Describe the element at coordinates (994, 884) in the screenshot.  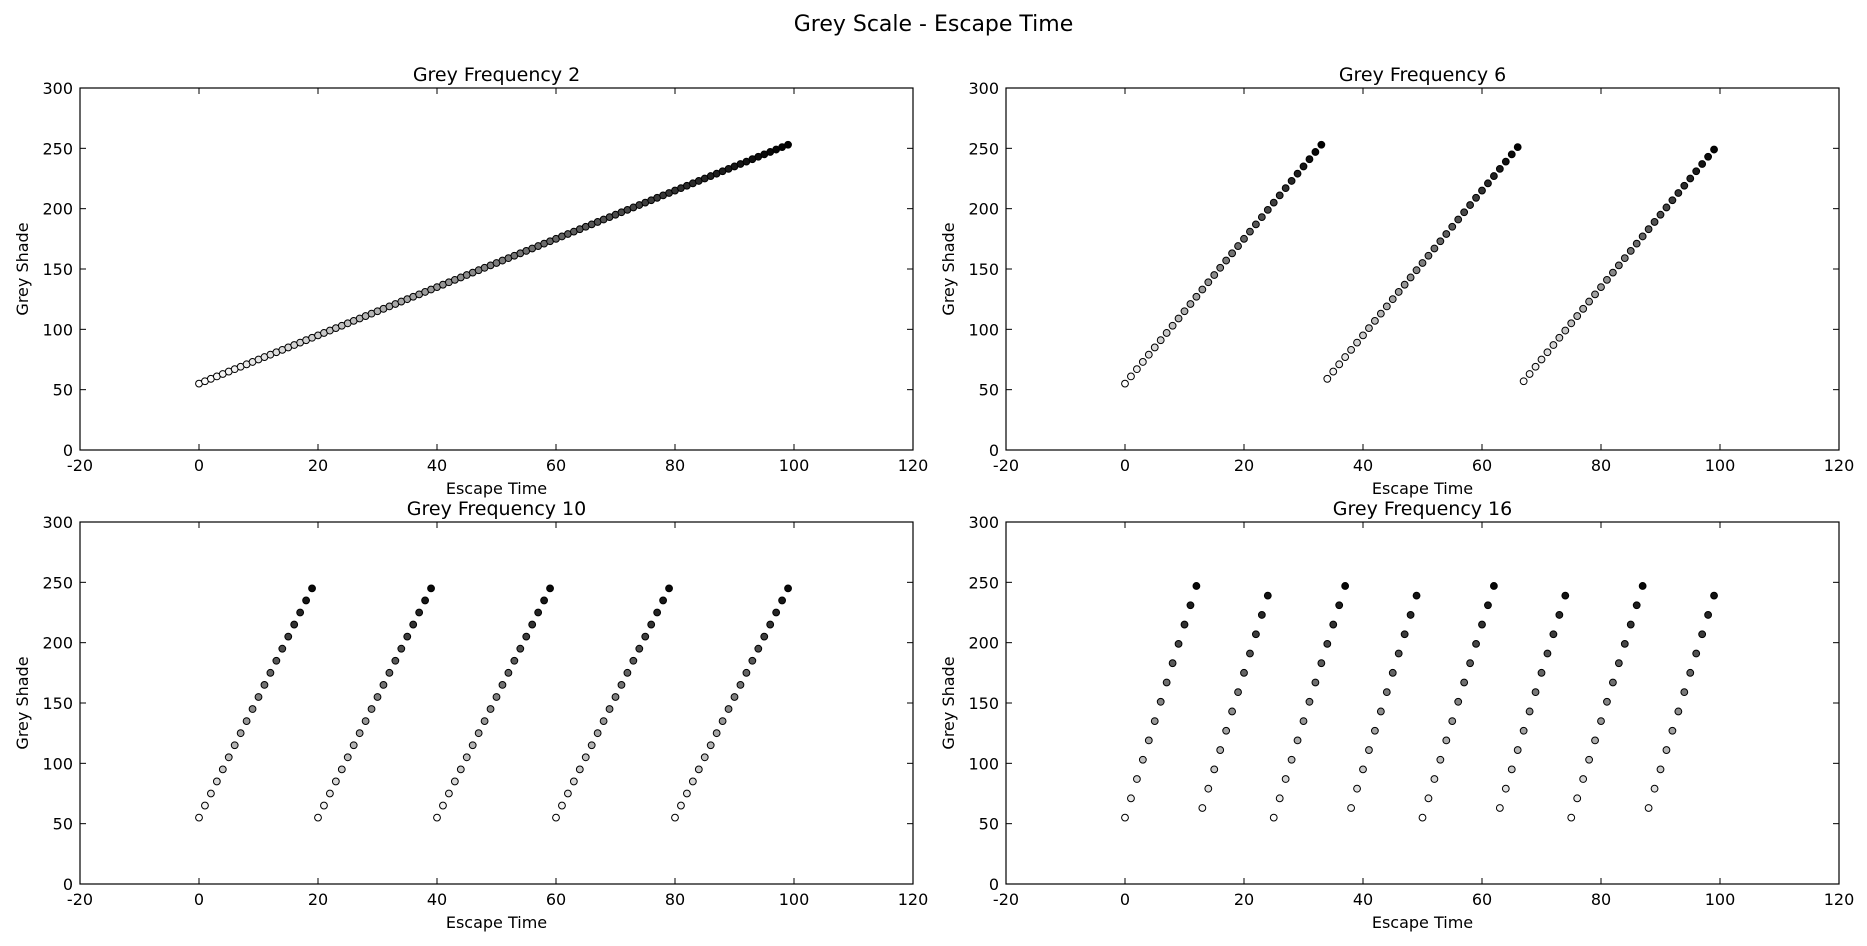
I see `y-tick-label: 0` at that location.